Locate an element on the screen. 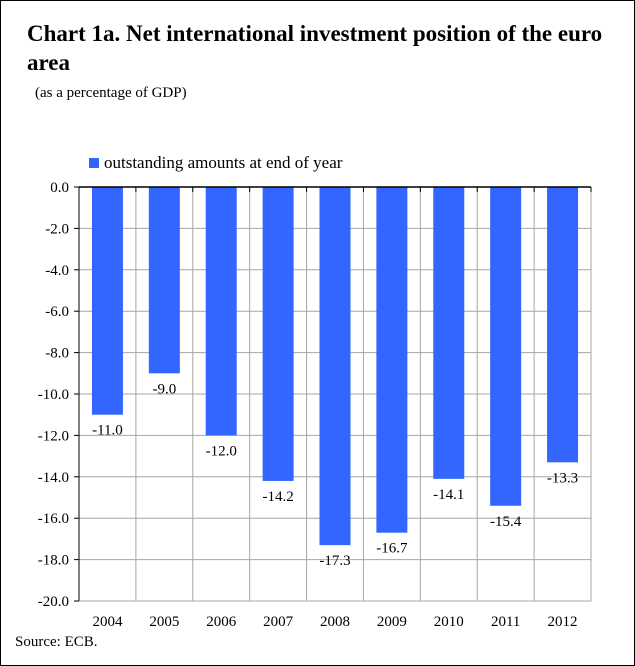  data-label: -12.0 is located at coordinates (221, 451).